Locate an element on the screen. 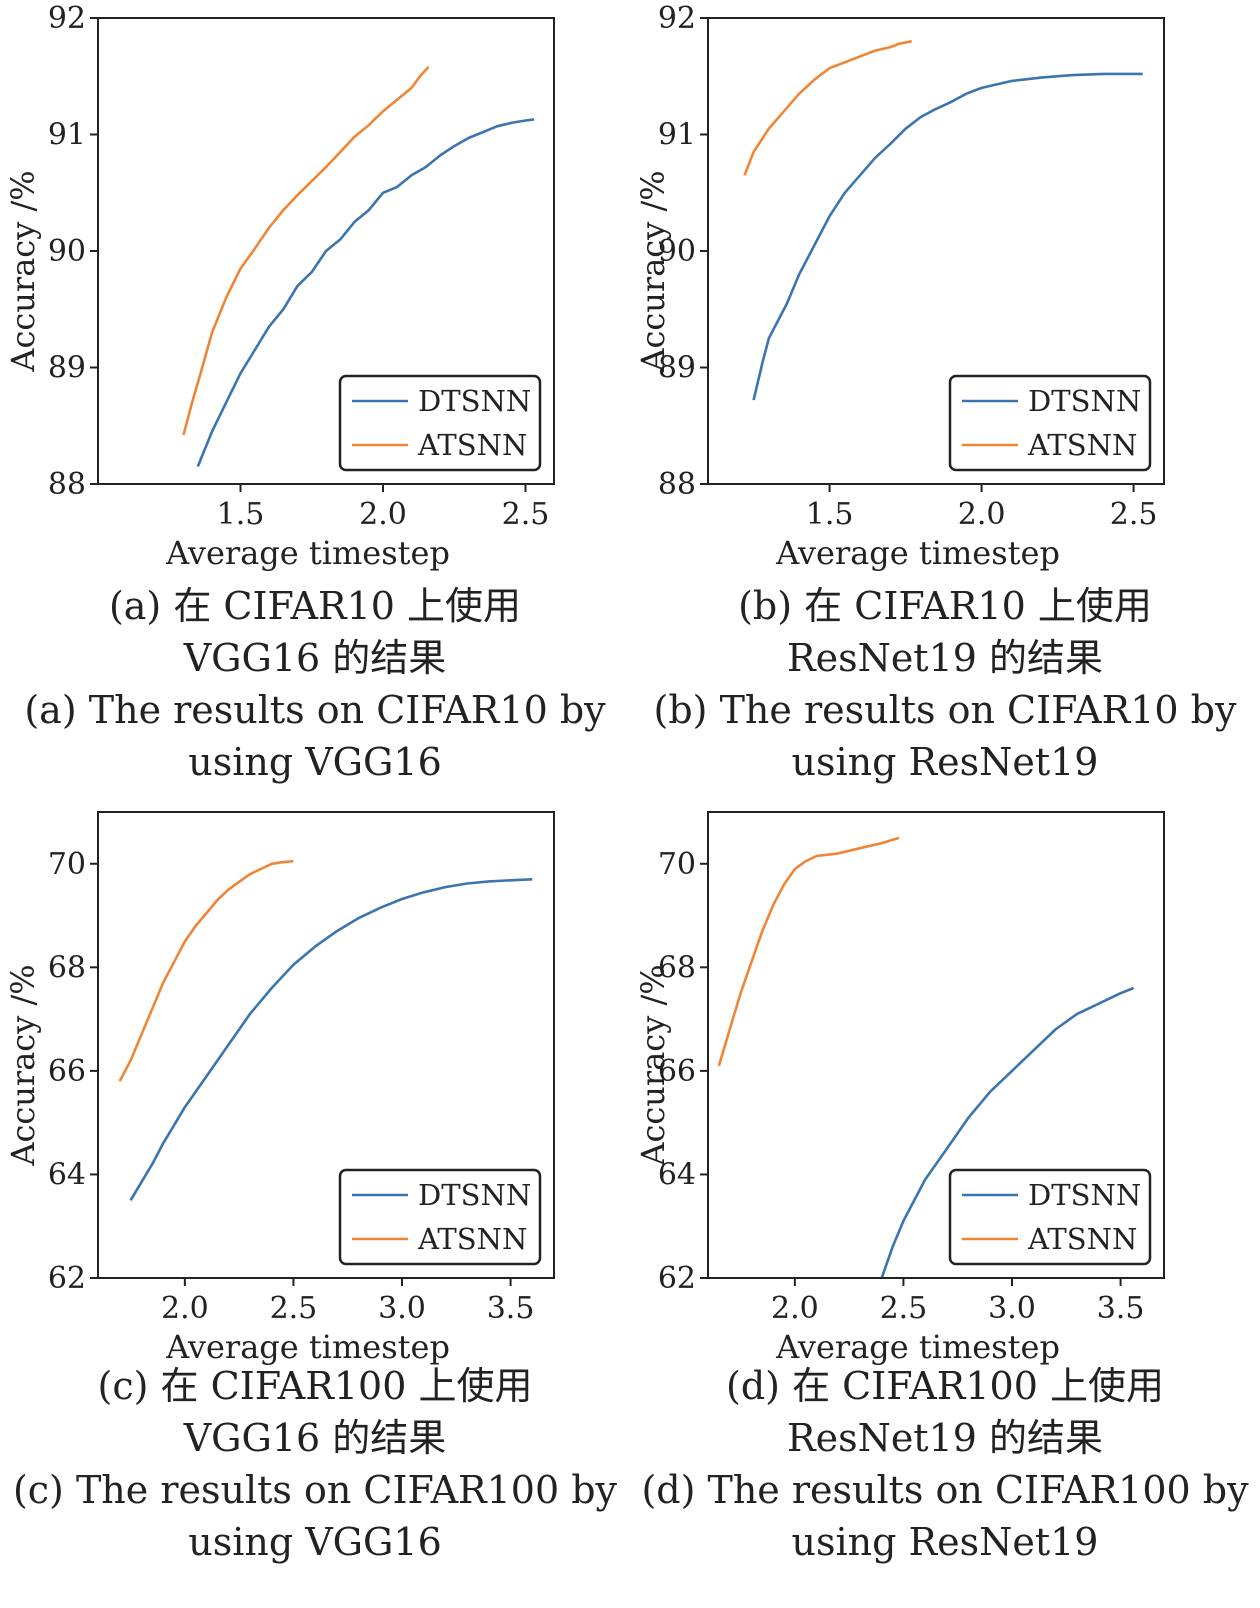 This screenshot has width=1260, height=1608. caption-en-b-line1: (b) The results on CIFAR10 by is located at coordinates (945, 710).